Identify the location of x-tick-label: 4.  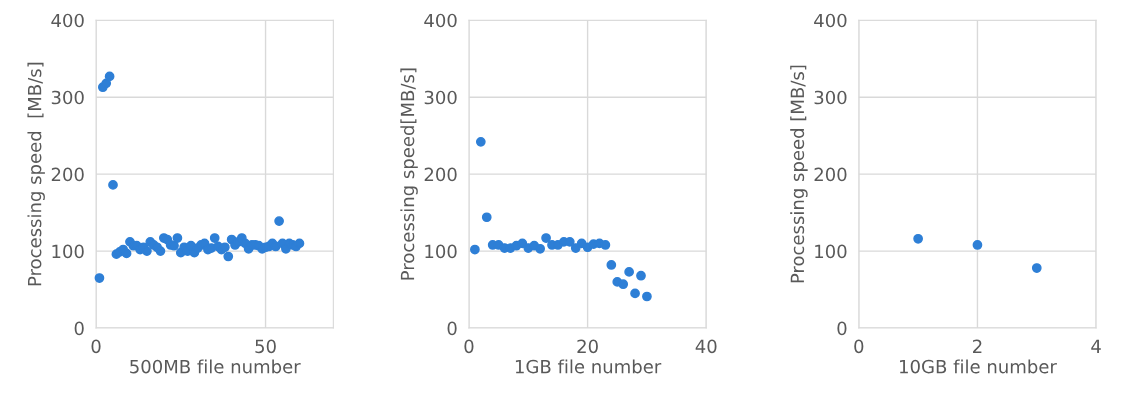
(1096, 346).